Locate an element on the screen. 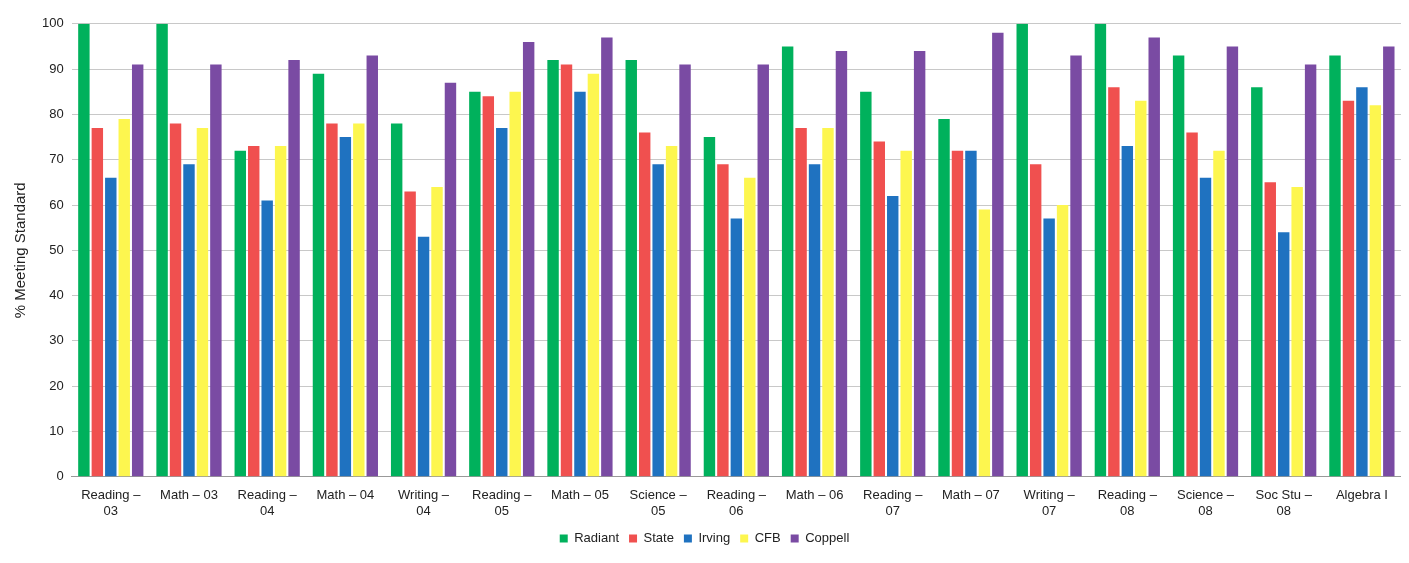  x-tick-label: Science – 05 is located at coordinates (658, 502).